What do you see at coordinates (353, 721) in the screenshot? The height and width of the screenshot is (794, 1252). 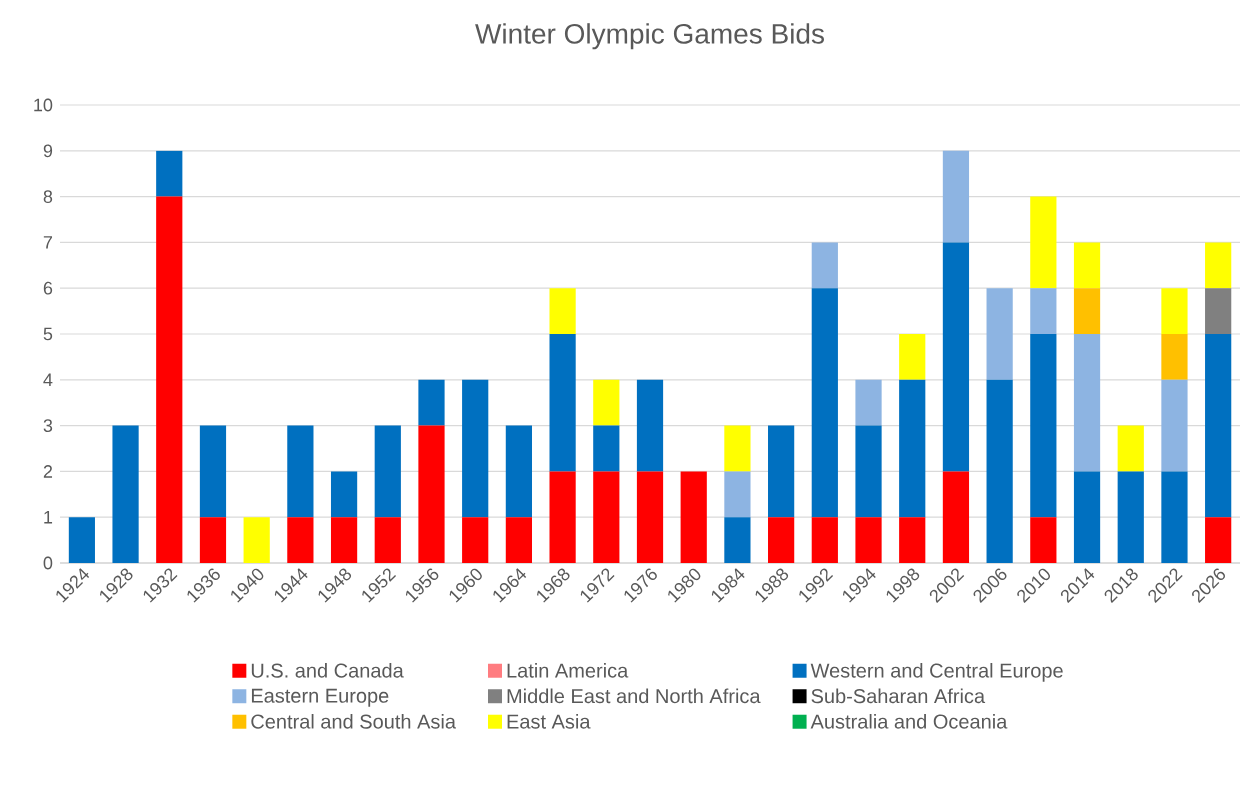 I see `legend-label: Central and South Asia` at bounding box center [353, 721].